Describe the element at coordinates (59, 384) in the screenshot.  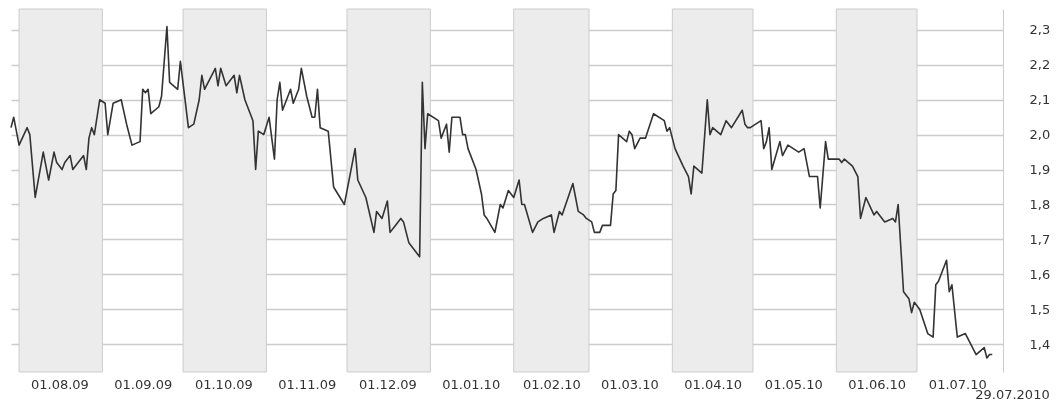
I see `x-tick-label: 01.08.09` at that location.